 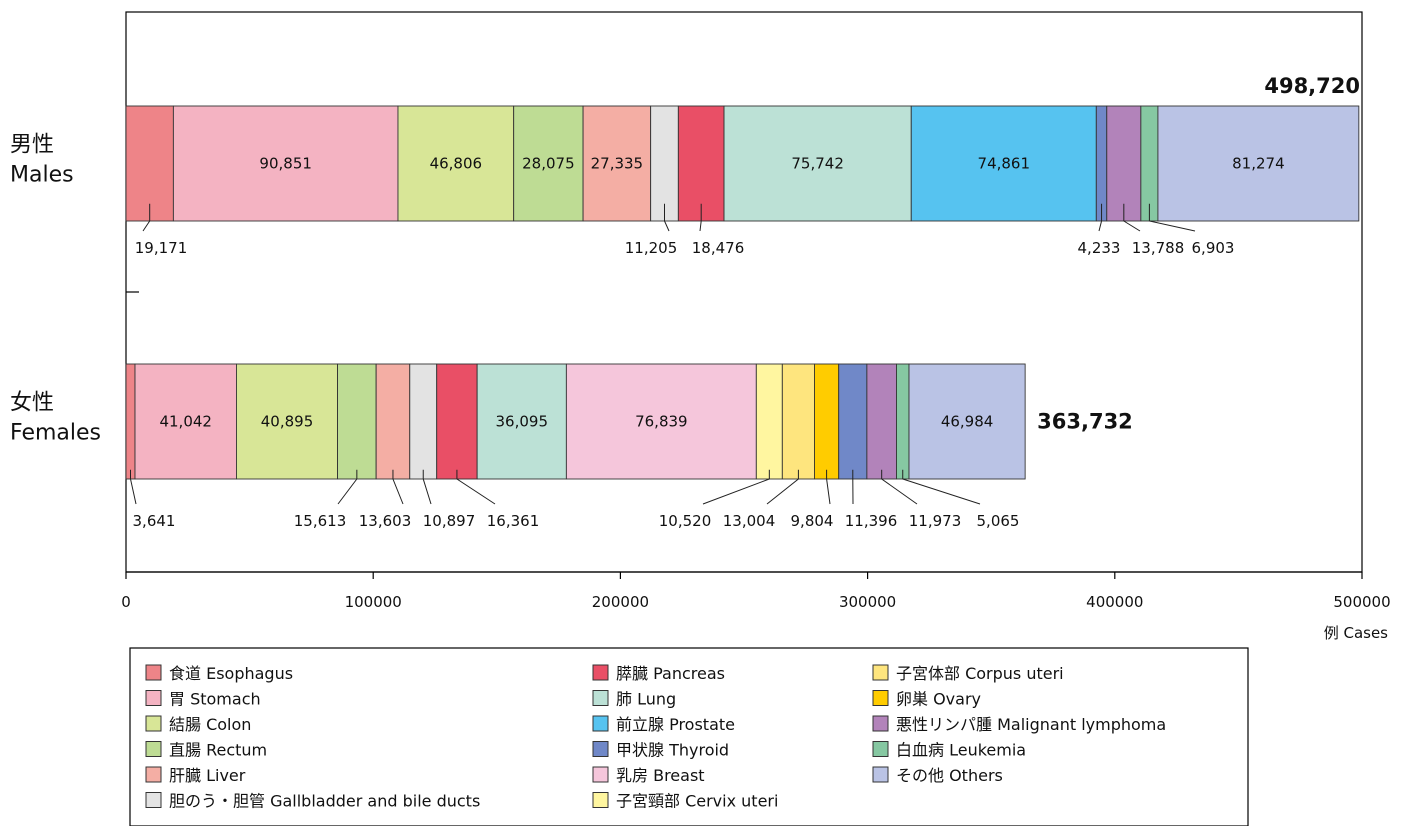 What do you see at coordinates (880, 672) in the screenshot?
I see `legend-swatch-corpus` at bounding box center [880, 672].